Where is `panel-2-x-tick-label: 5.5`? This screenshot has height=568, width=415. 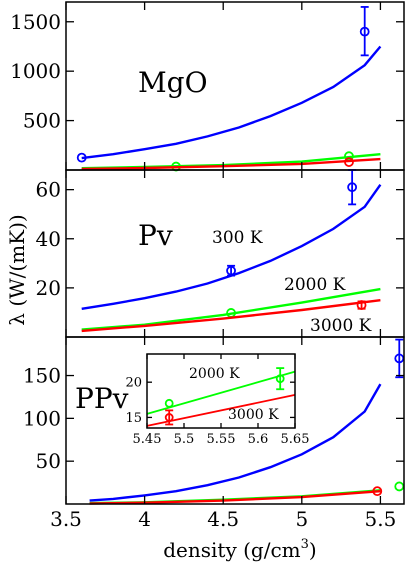
panel-2-x-tick-label: 5.5 is located at coordinates (381, 519).